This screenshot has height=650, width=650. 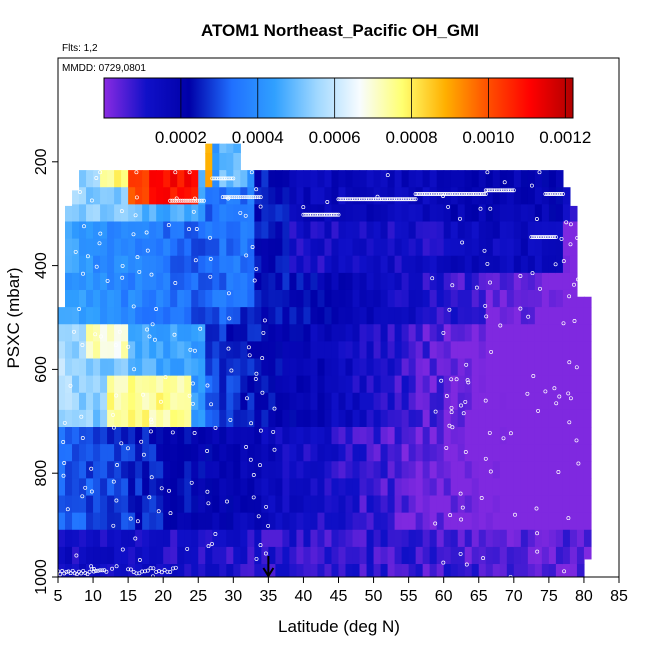 I want to click on x-tick-label: 55, so click(x=409, y=596).